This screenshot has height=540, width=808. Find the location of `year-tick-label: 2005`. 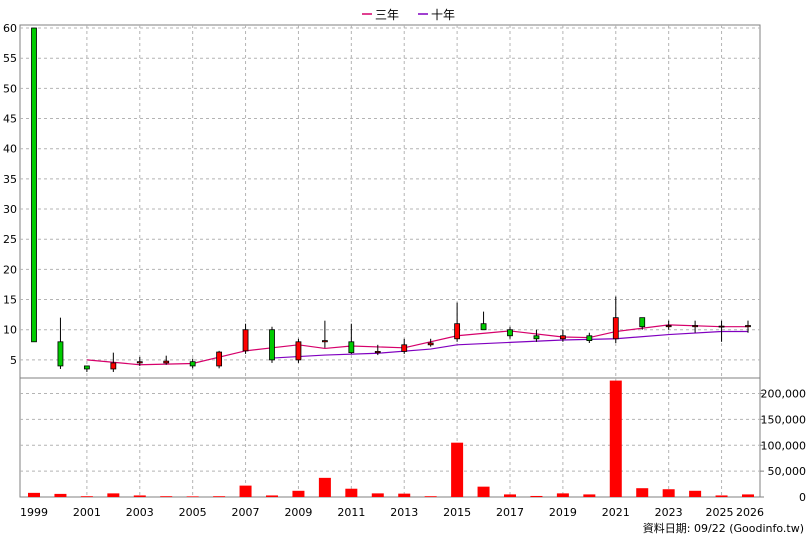

year-tick-label: 2005 is located at coordinates (193, 512).